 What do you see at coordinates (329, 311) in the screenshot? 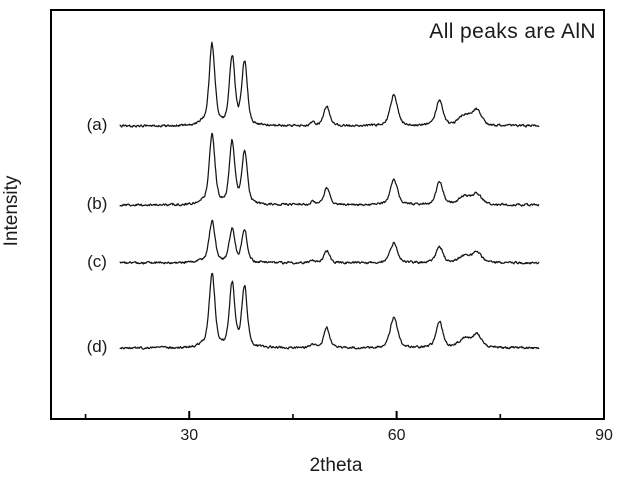
I see `xrd-trace-d` at bounding box center [329, 311].